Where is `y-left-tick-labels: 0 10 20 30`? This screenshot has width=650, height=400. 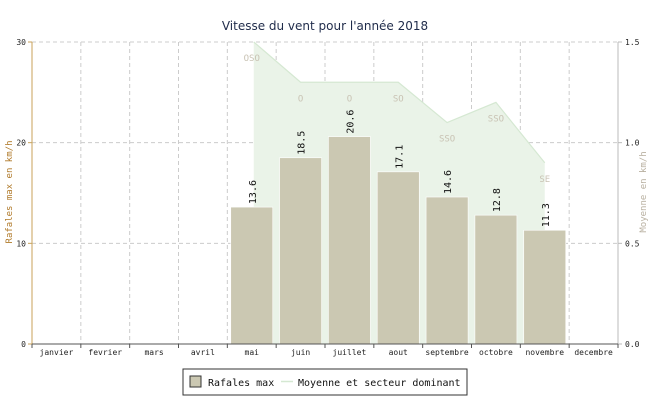
y-left-tick-labels: 0 10 20 30 is located at coordinates (21, 193).